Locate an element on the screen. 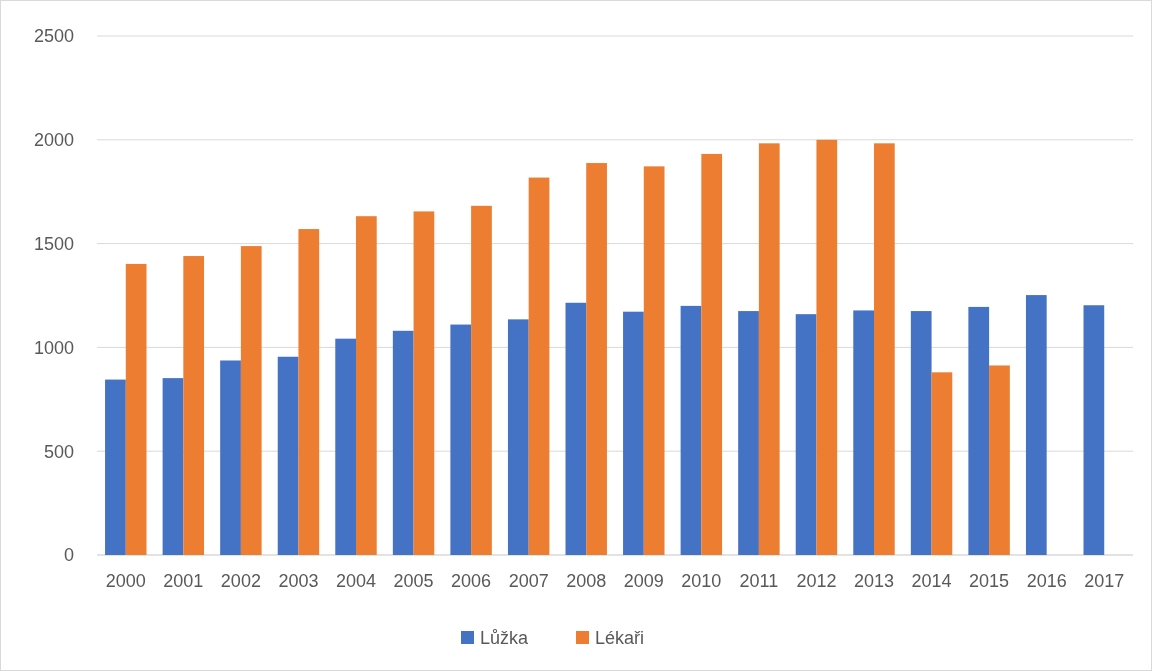 This screenshot has height=671, width=1152. y-tick-label: 0 is located at coordinates (68, 555).